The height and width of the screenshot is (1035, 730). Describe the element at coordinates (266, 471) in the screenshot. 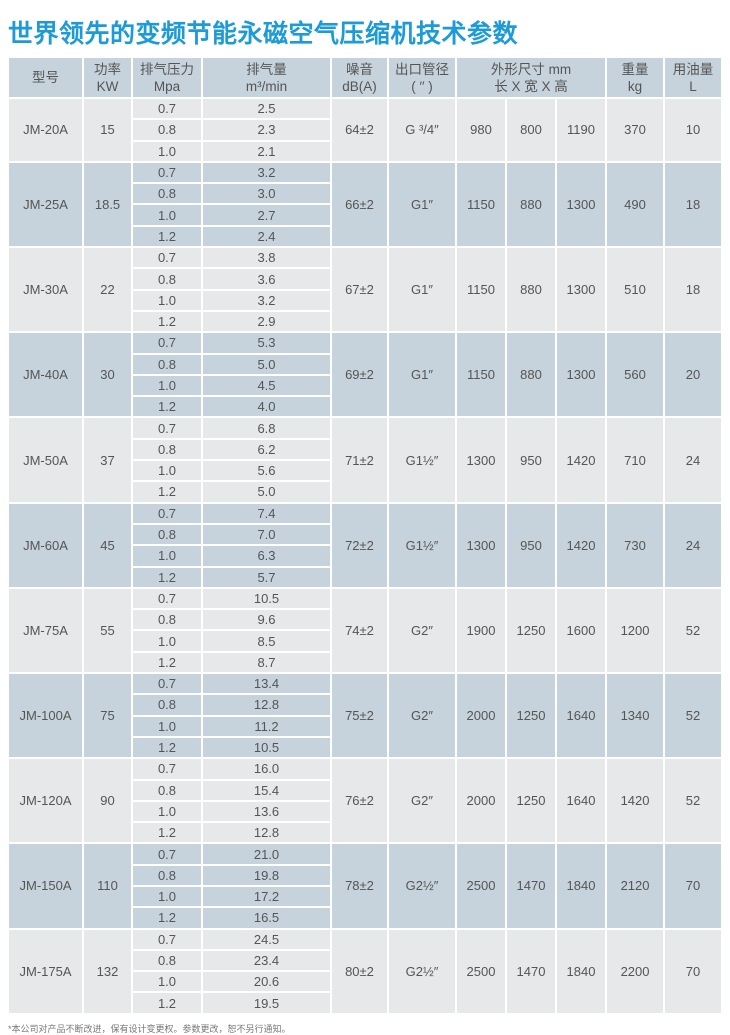

I see `flow-cell: 5.6` at that location.